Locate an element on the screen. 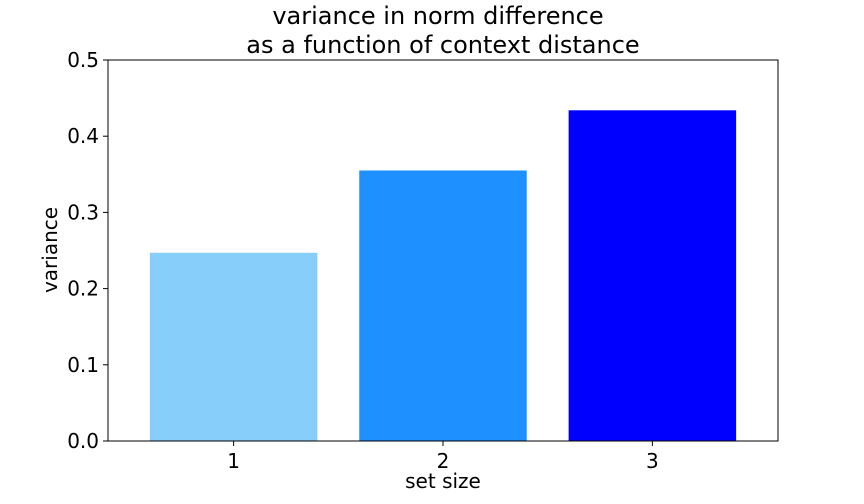 The height and width of the screenshot is (504, 864). y-tick-label: 0.5 is located at coordinates (83, 60).